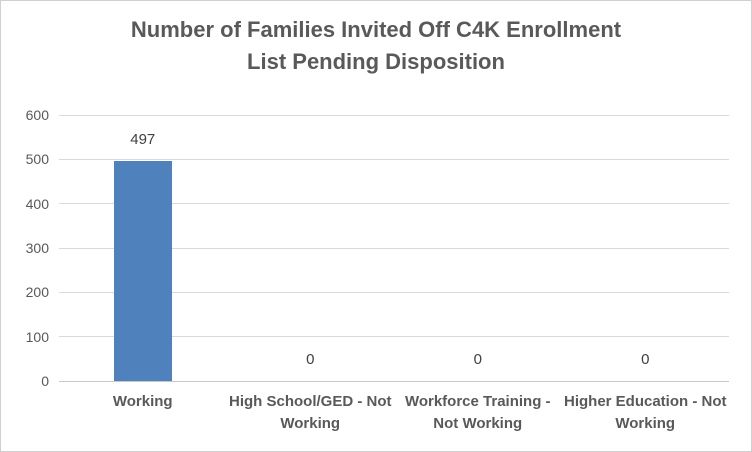  What do you see at coordinates (37, 115) in the screenshot?
I see `y-tick-label: 600` at bounding box center [37, 115].